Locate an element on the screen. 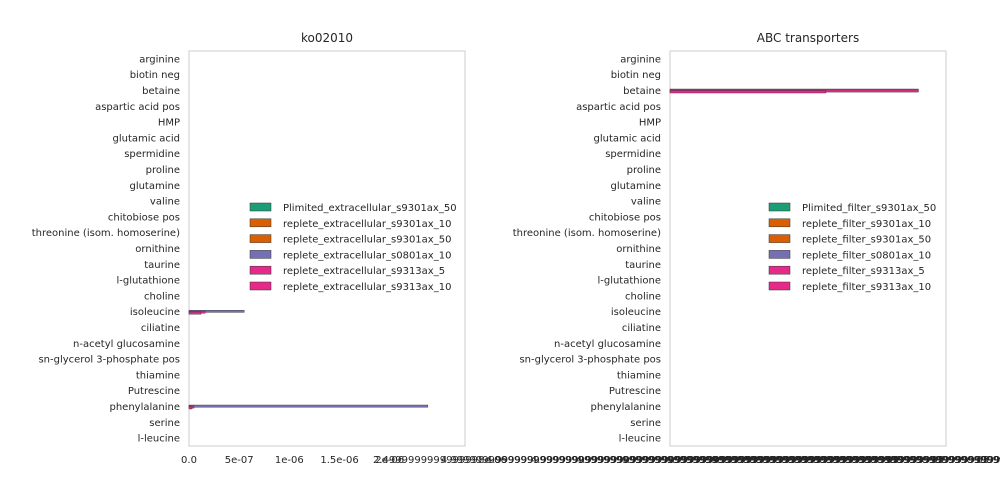 This screenshot has width=1000, height=500. legend-label-replete-extracellular-s9301ax-50: replete_extracellular_s9301ax_50 is located at coordinates (367, 240).